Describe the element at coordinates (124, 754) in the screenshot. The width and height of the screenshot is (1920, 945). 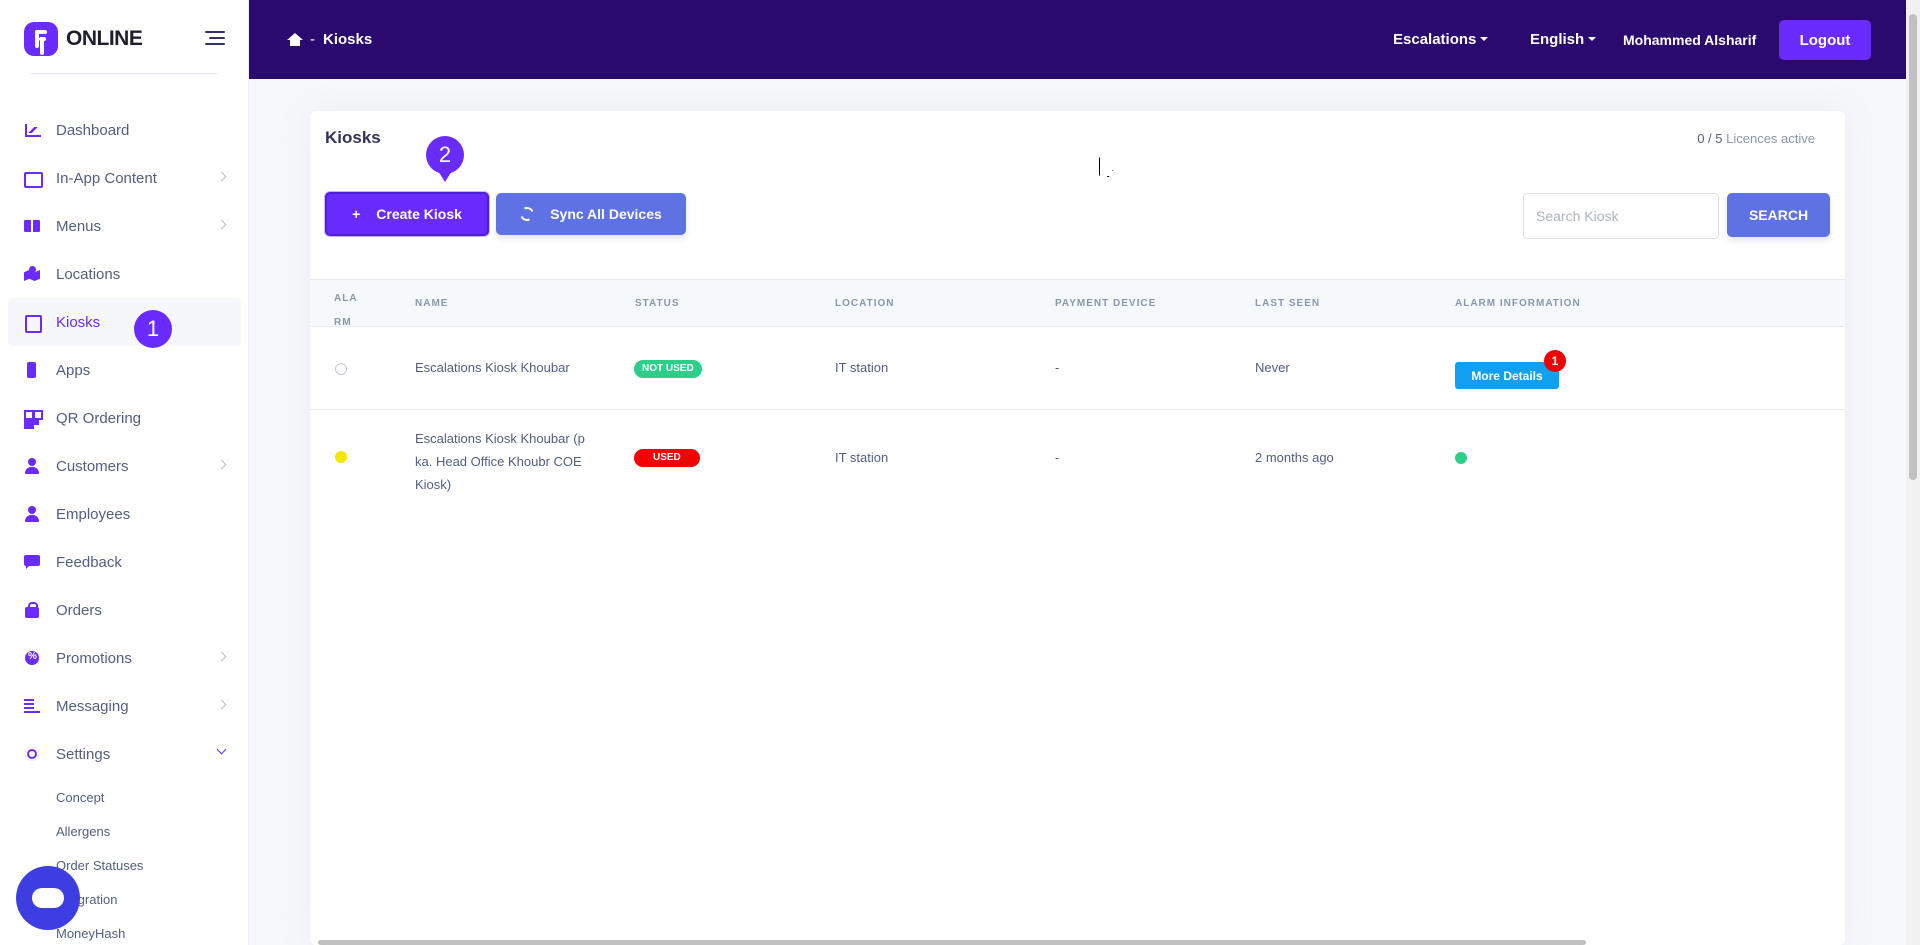
I see `sidebar-item-settings: Settings` at that location.